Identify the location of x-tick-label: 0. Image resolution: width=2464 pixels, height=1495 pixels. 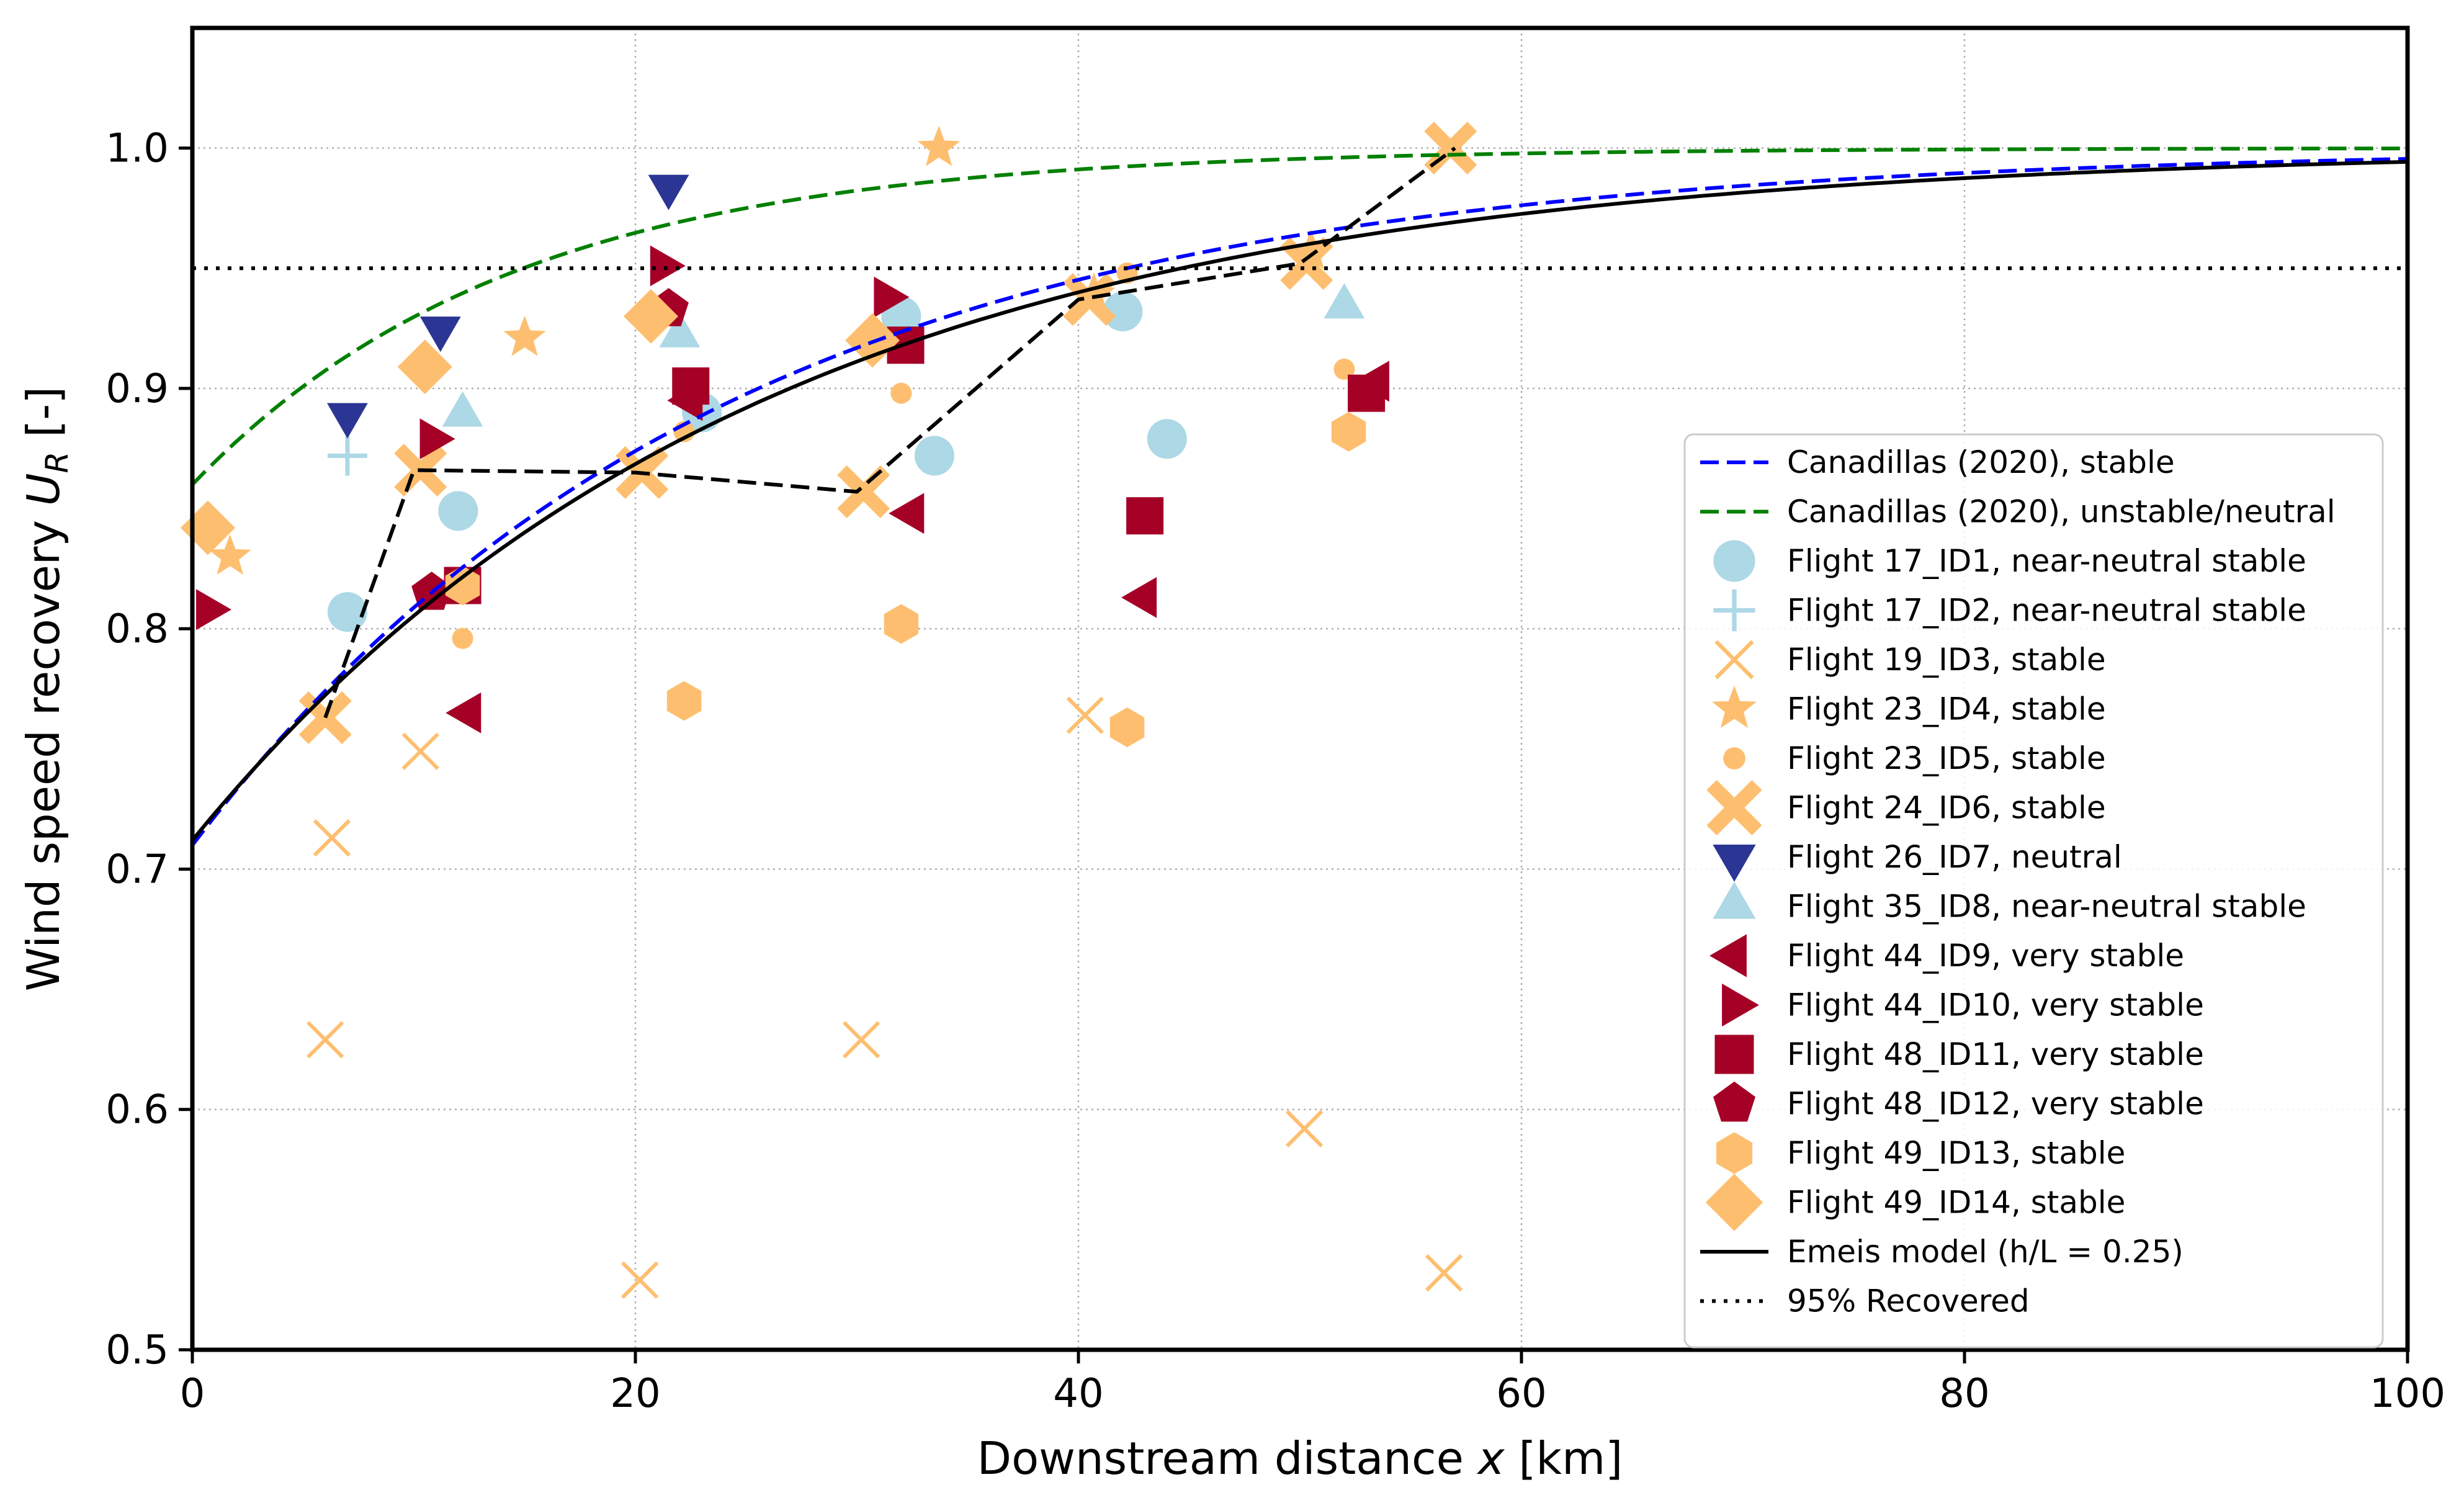
(192, 1394).